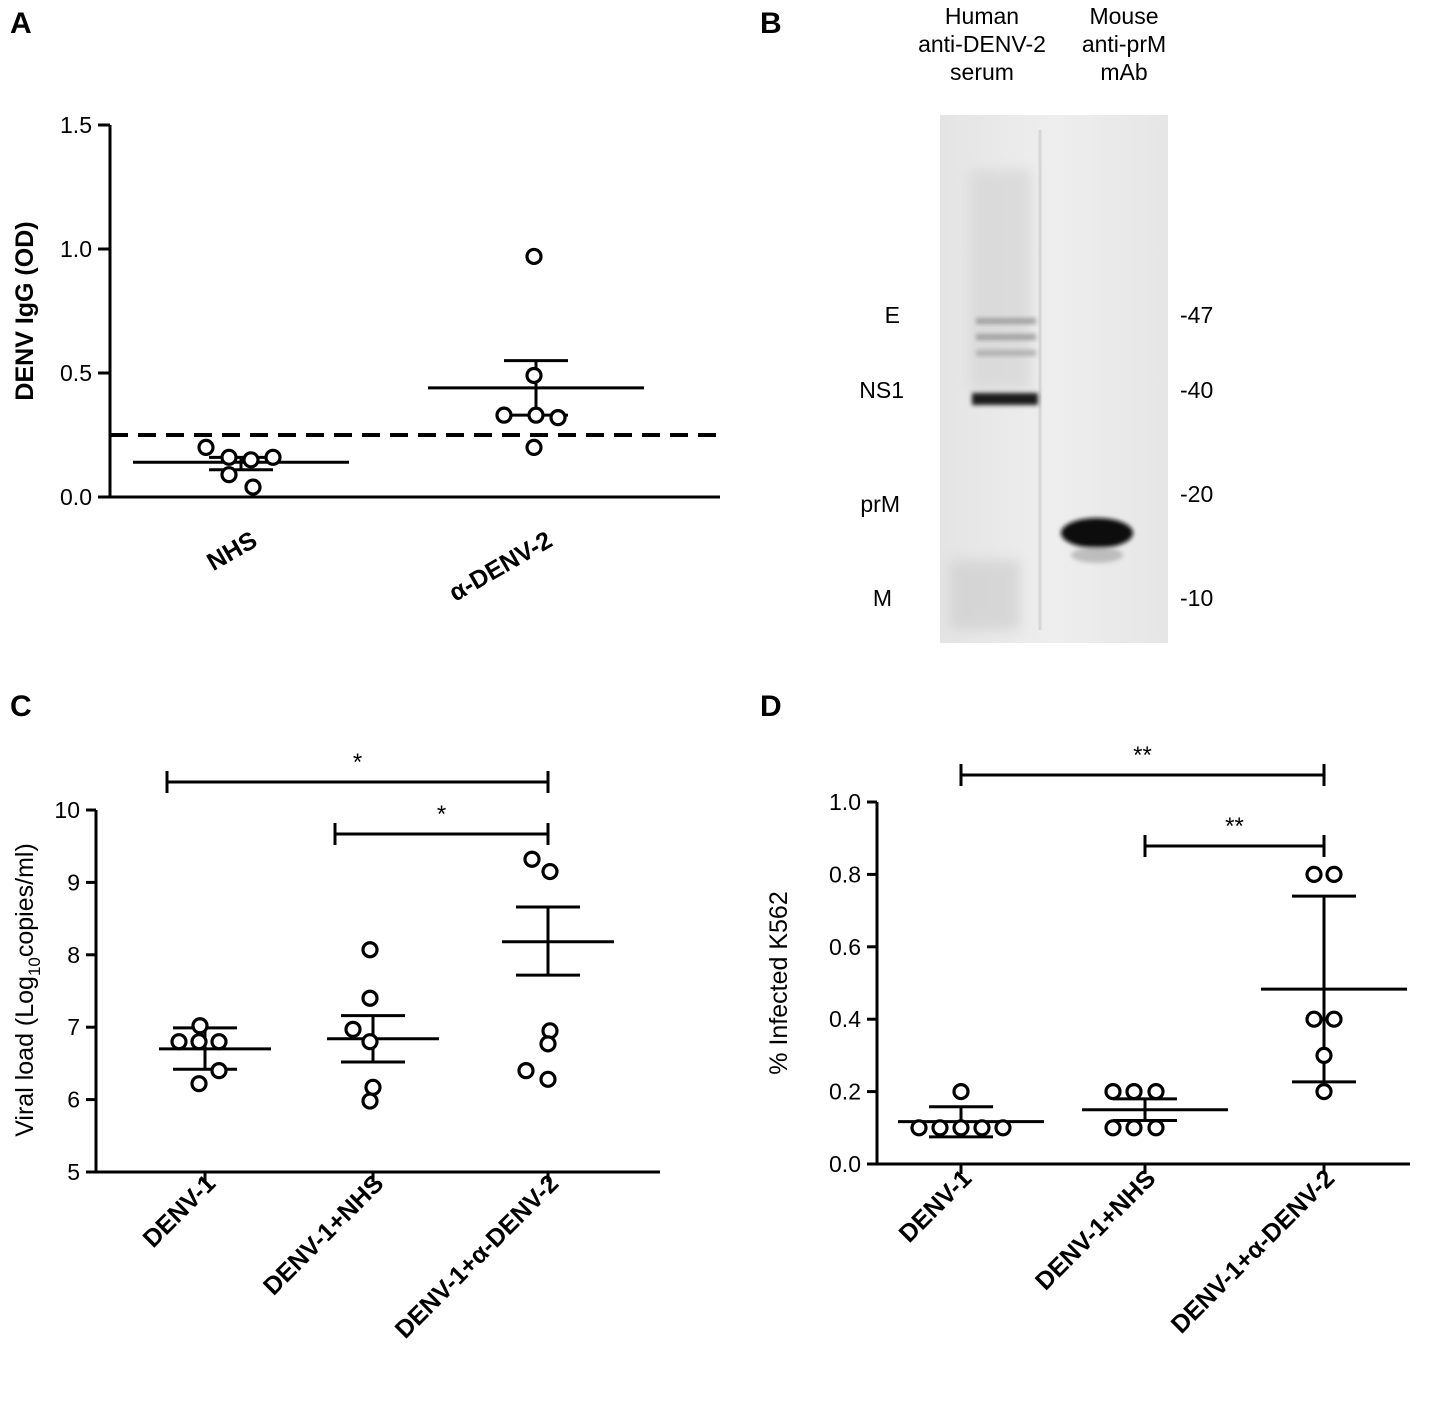 This screenshot has height=1407, width=1429. Describe the element at coordinates (477, 1256) in the screenshot. I see `chart-C-category-label: DENV-1+α-DENV-2` at that location.